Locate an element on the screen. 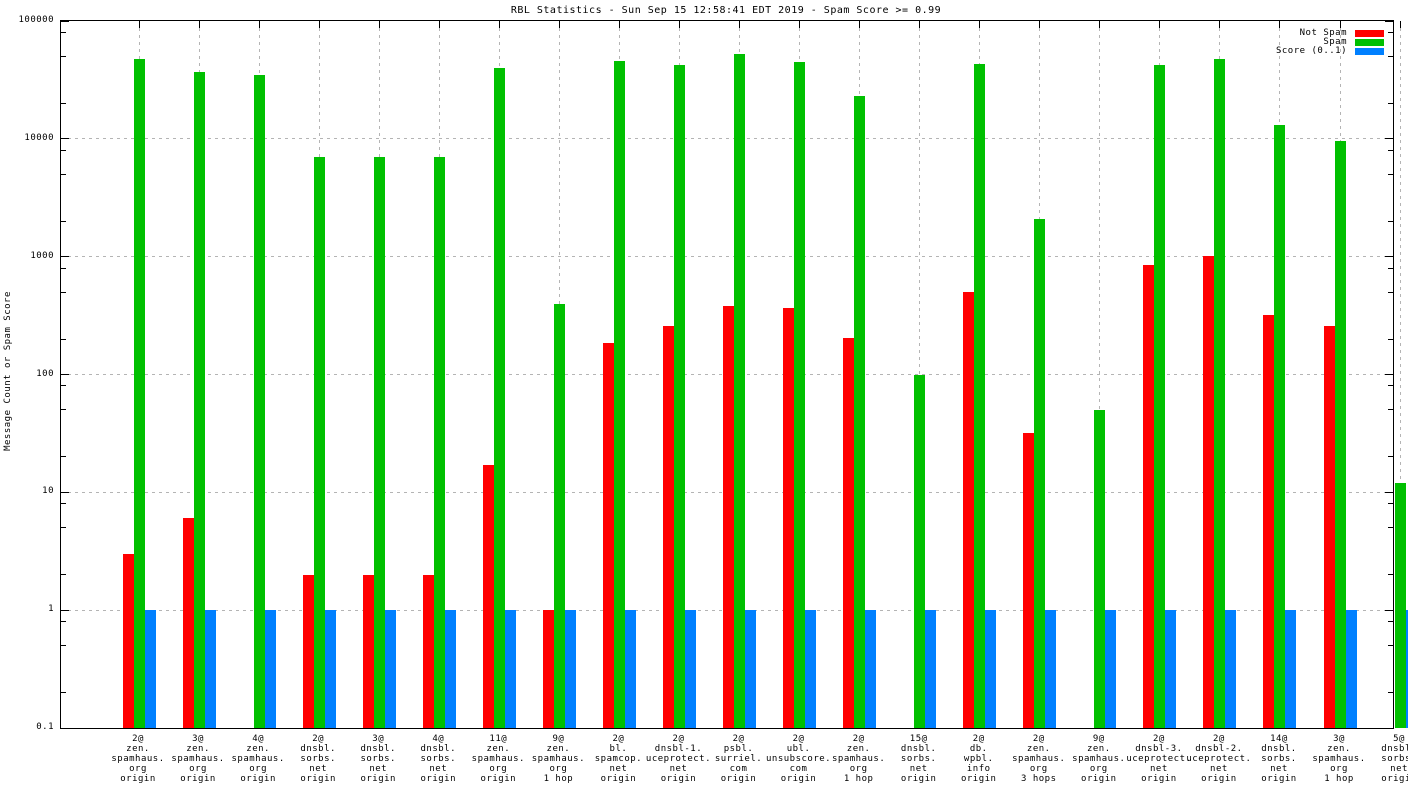 This screenshot has height=792, width=1408. legend-label-score: Score (0..1) is located at coordinates (1311, 51).